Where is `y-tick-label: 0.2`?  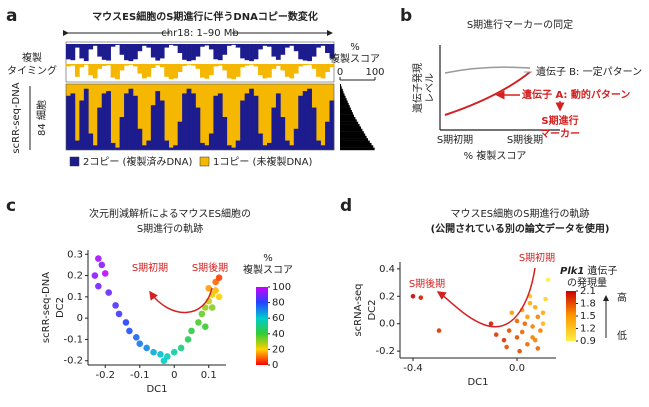
y-tick-label: 0.2 is located at coordinates (387, 296).